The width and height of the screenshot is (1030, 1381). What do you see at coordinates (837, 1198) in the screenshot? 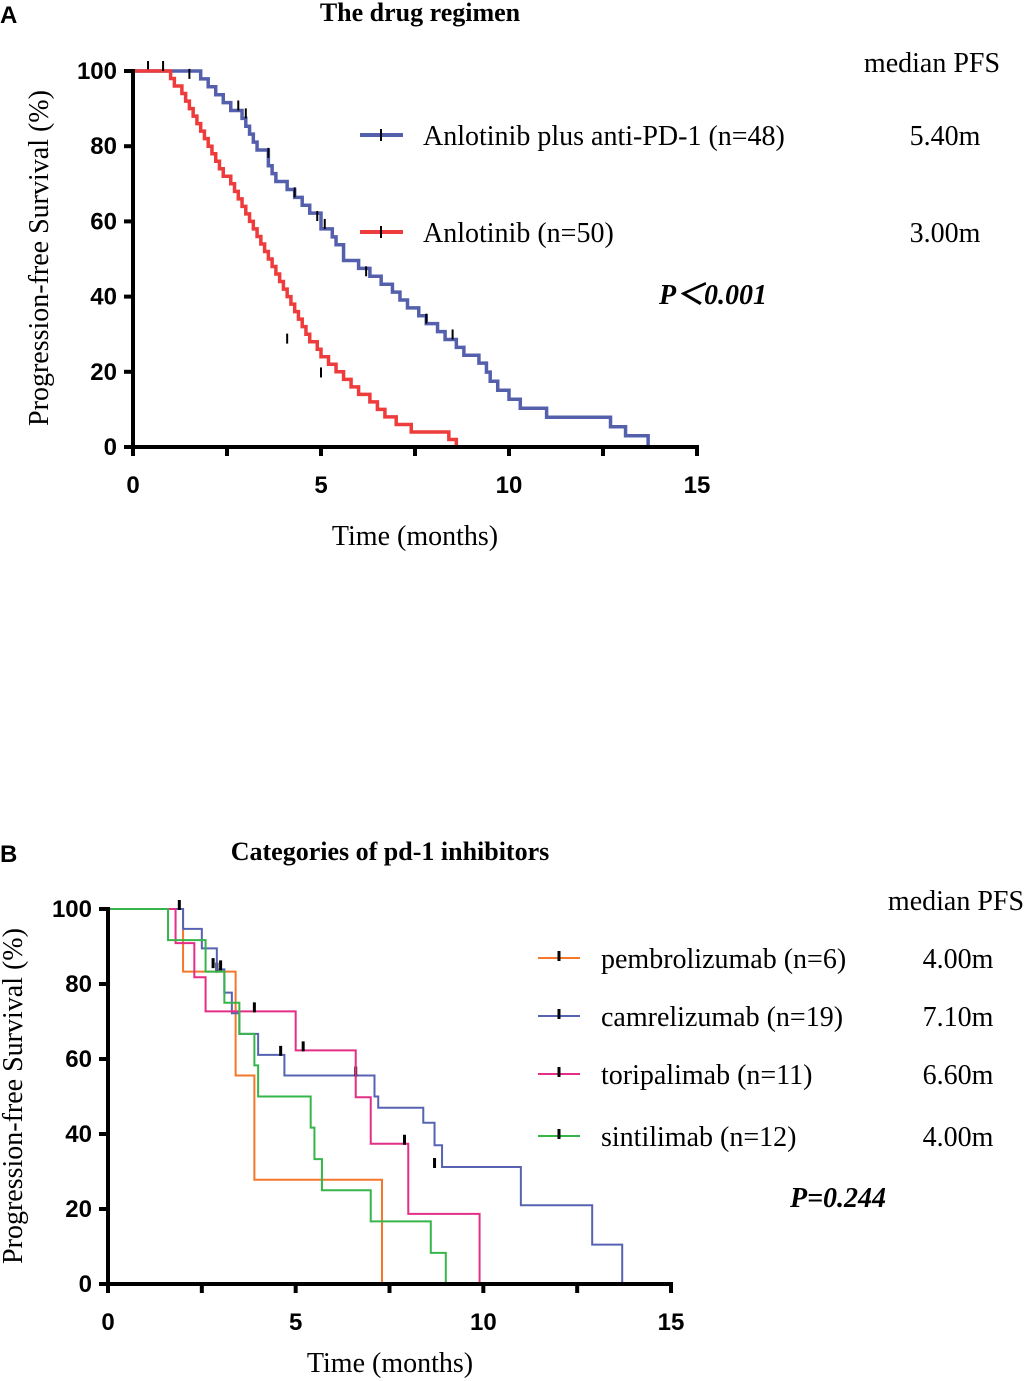
I see `panel-b-p-value: P=0.244` at bounding box center [837, 1198].